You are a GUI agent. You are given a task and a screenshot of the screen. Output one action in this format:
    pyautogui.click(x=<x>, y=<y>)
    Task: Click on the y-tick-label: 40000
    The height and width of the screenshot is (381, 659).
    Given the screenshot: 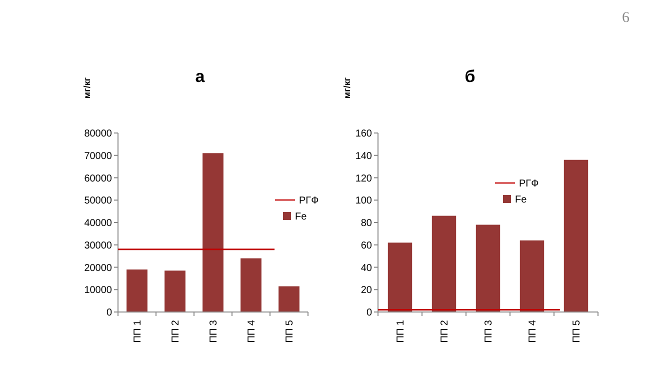 What is the action you would take?
    pyautogui.click(x=98, y=223)
    